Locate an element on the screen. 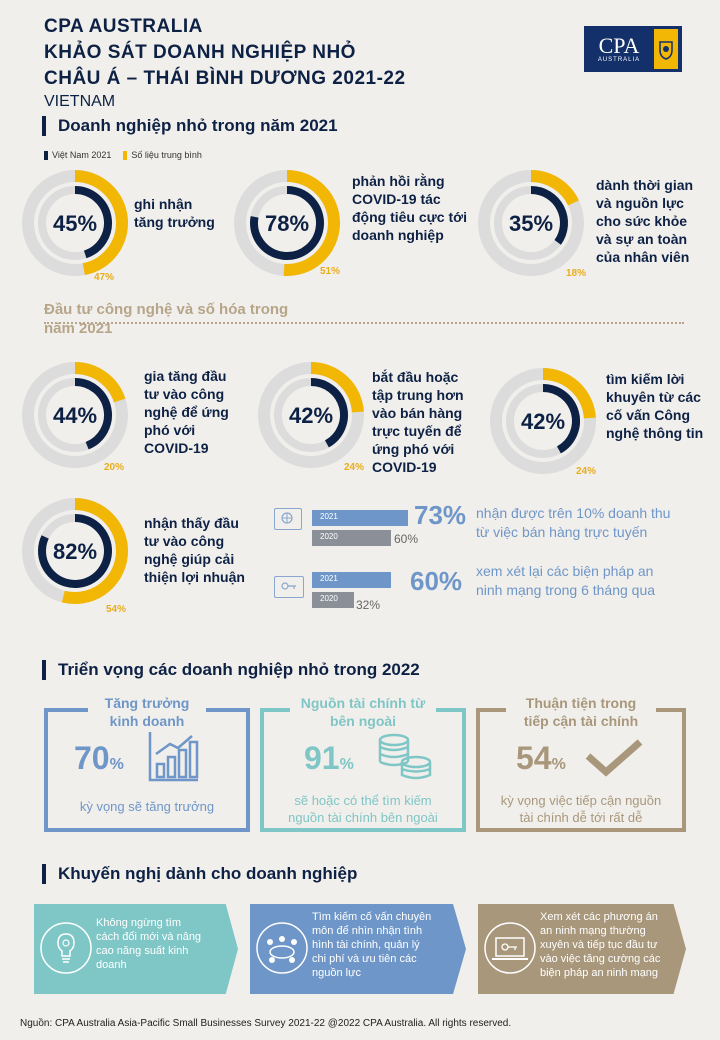  donut-value-label: 45% is located at coordinates (75, 223).